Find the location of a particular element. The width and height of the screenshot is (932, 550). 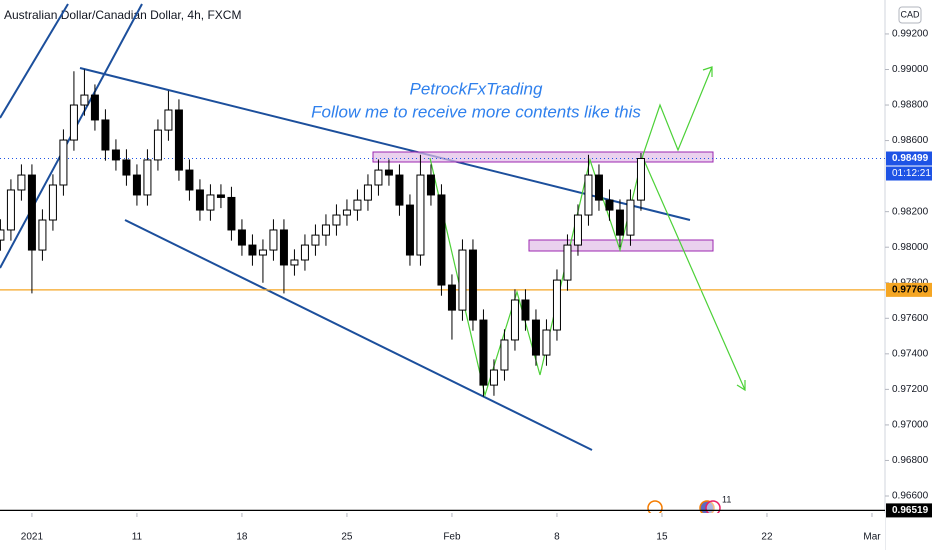

watermark: PetrockFxTrading is located at coordinates (476, 88).